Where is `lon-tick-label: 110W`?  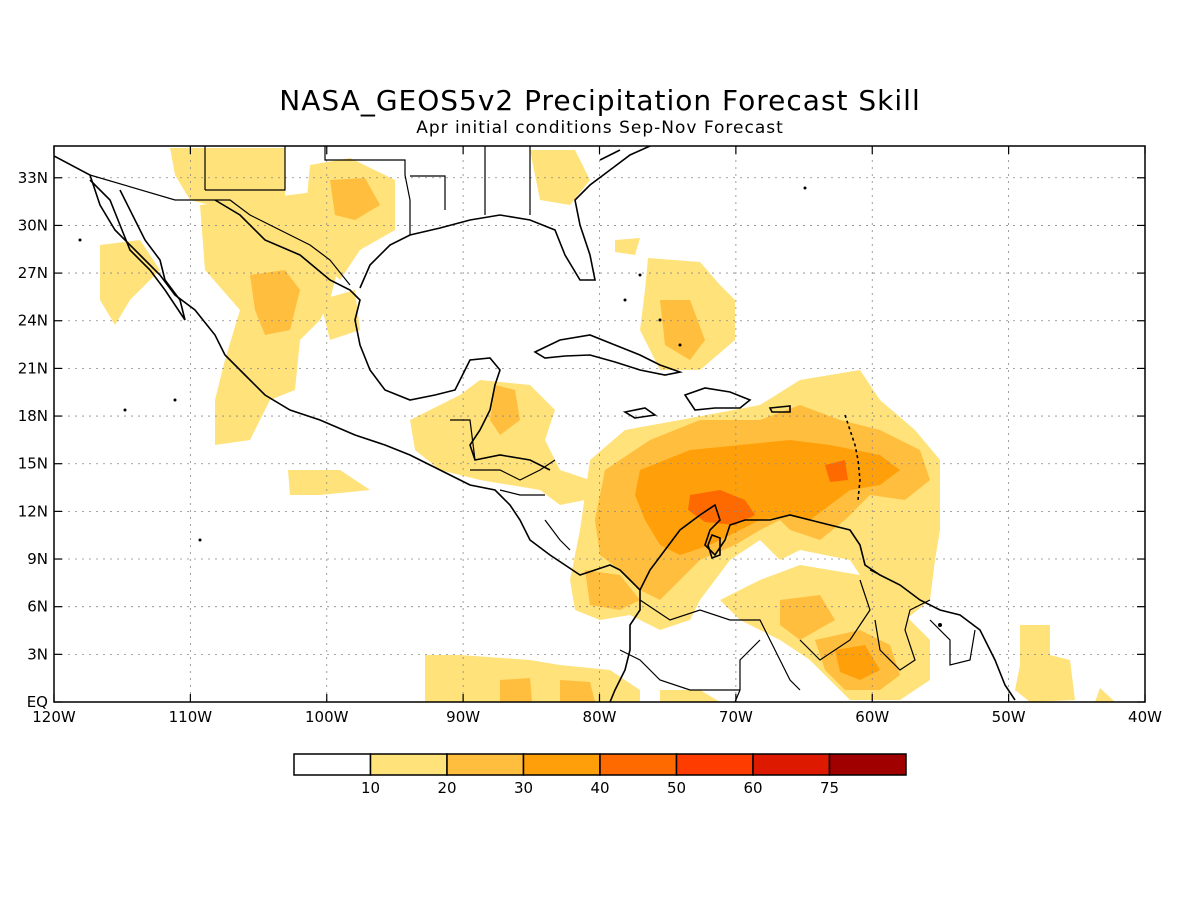 lon-tick-label: 110W is located at coordinates (191, 717).